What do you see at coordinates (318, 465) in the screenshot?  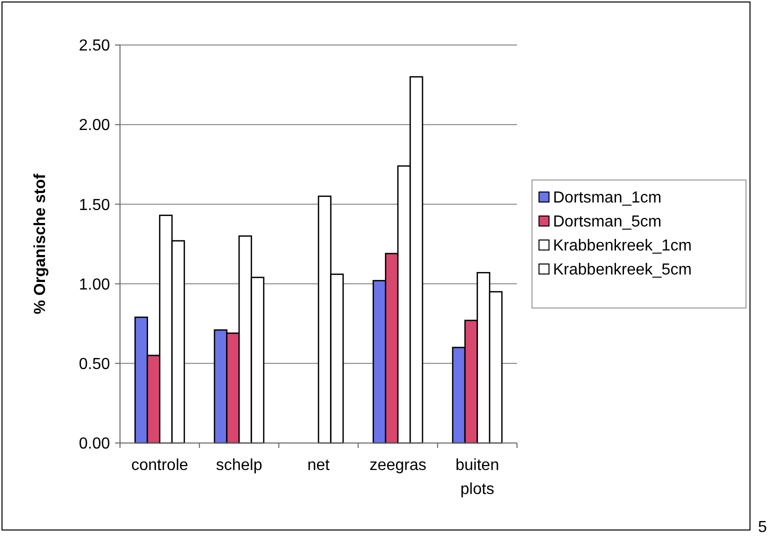 I see `x-tick-label: net` at bounding box center [318, 465].